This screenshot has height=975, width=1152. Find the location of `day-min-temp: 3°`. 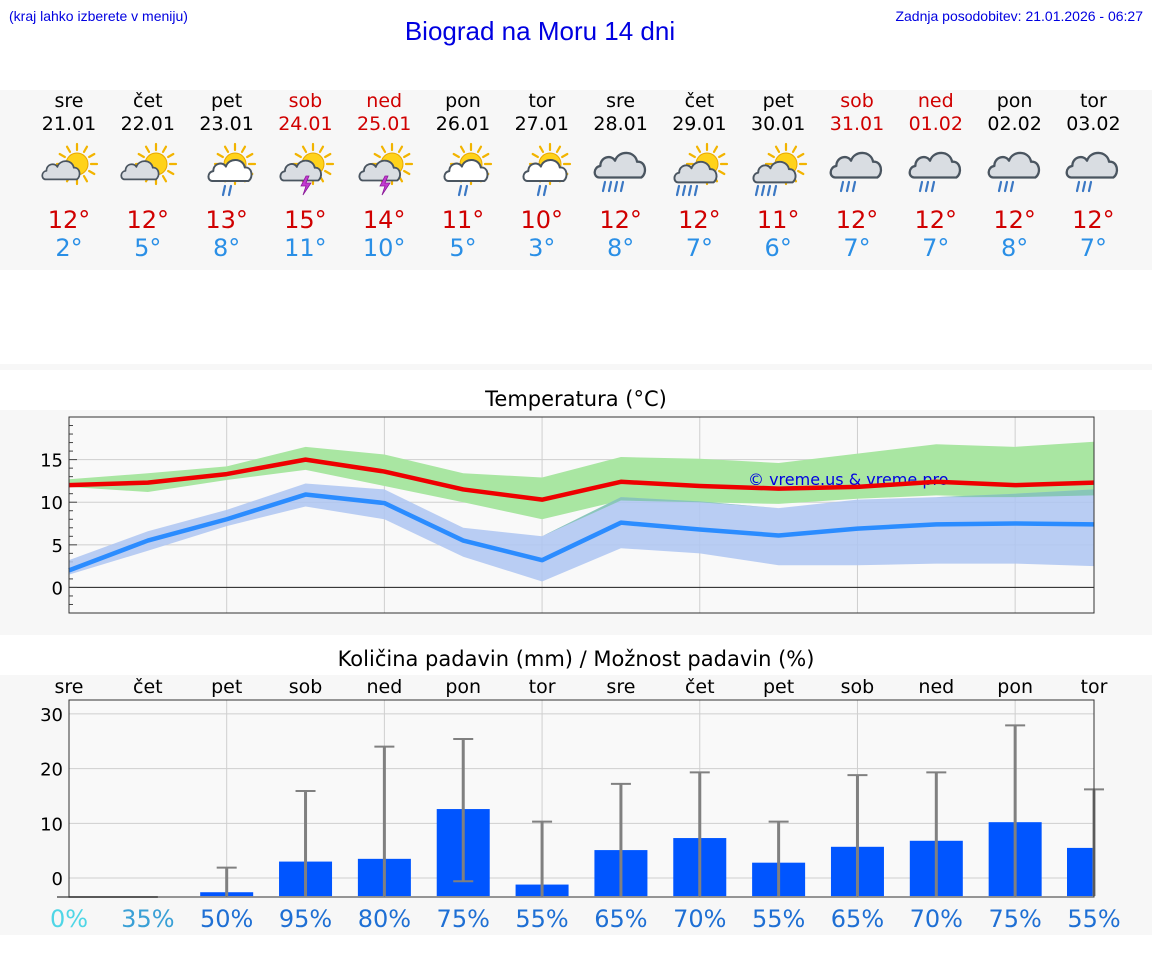

day-min-temp: 3° is located at coordinates (542, 248).